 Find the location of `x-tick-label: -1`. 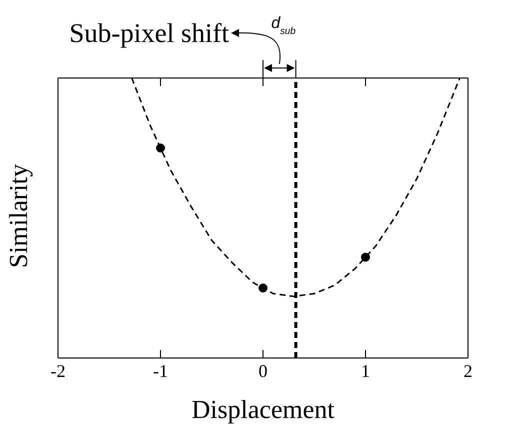

x-tick-label: -1 is located at coordinates (160, 370).